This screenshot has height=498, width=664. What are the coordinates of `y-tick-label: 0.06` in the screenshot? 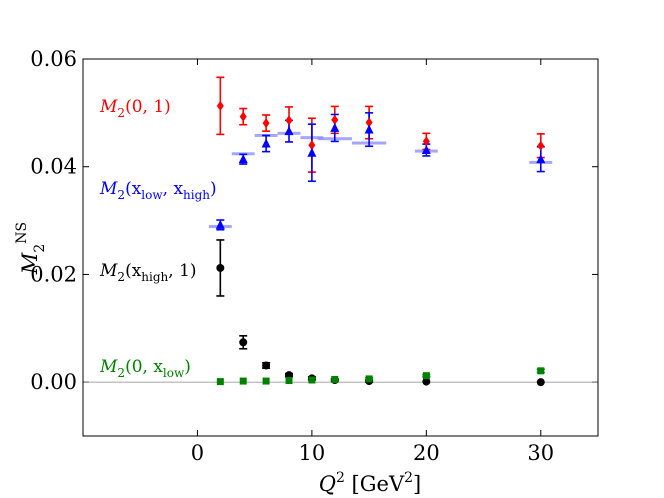 It's located at (53, 59).